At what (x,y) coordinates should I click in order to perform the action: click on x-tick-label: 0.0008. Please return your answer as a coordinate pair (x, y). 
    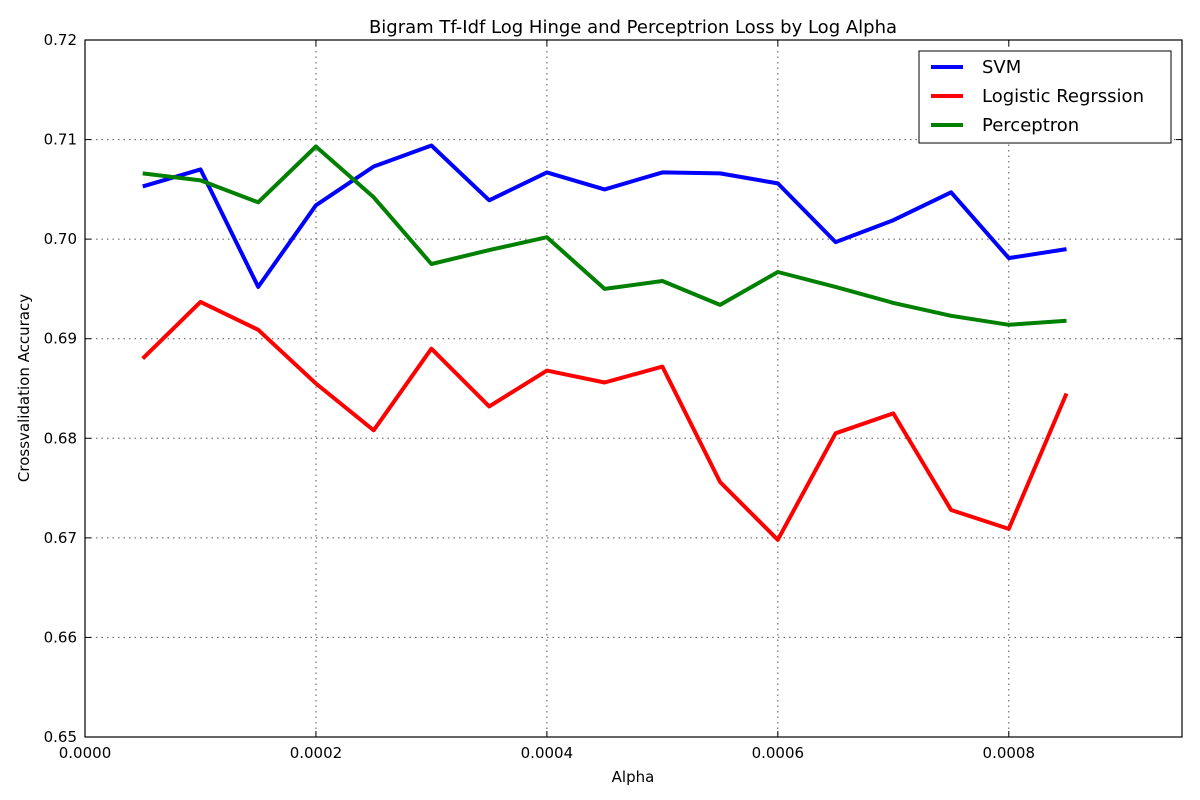
    Looking at the image, I should click on (1009, 753).